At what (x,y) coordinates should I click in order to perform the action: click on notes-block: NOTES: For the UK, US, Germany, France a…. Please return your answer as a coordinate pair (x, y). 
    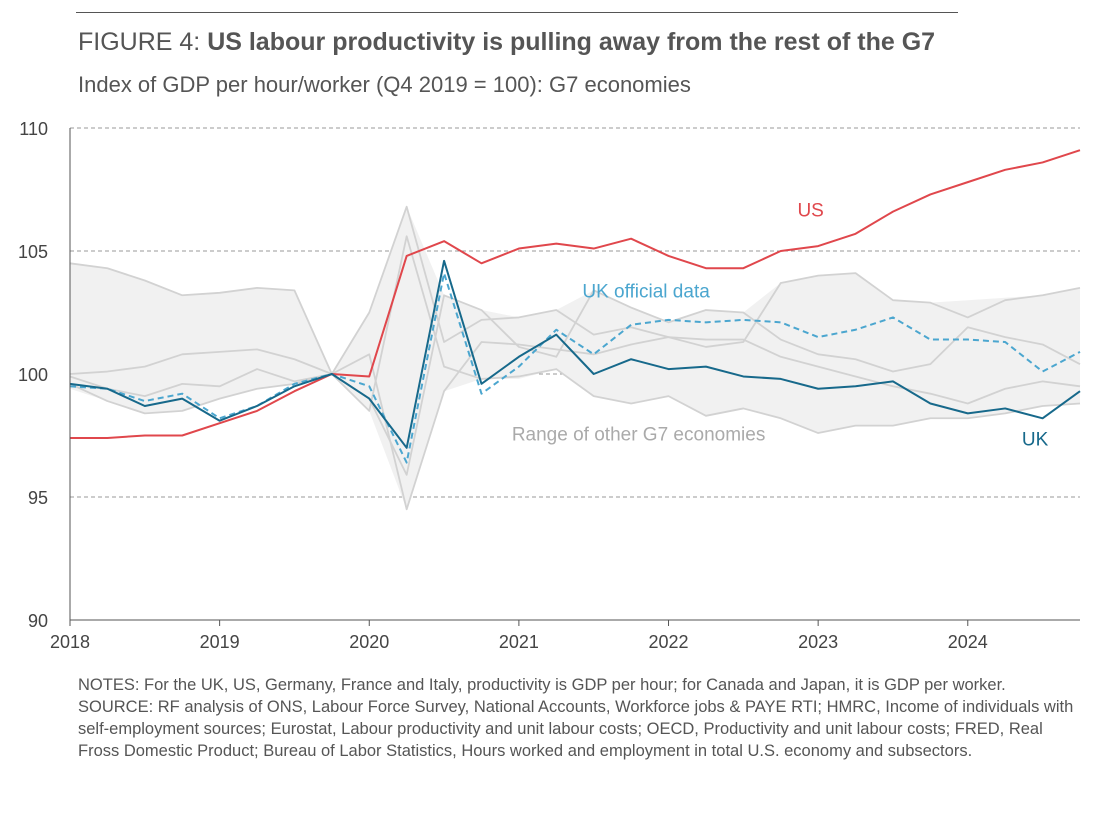
    Looking at the image, I should click on (578, 718).